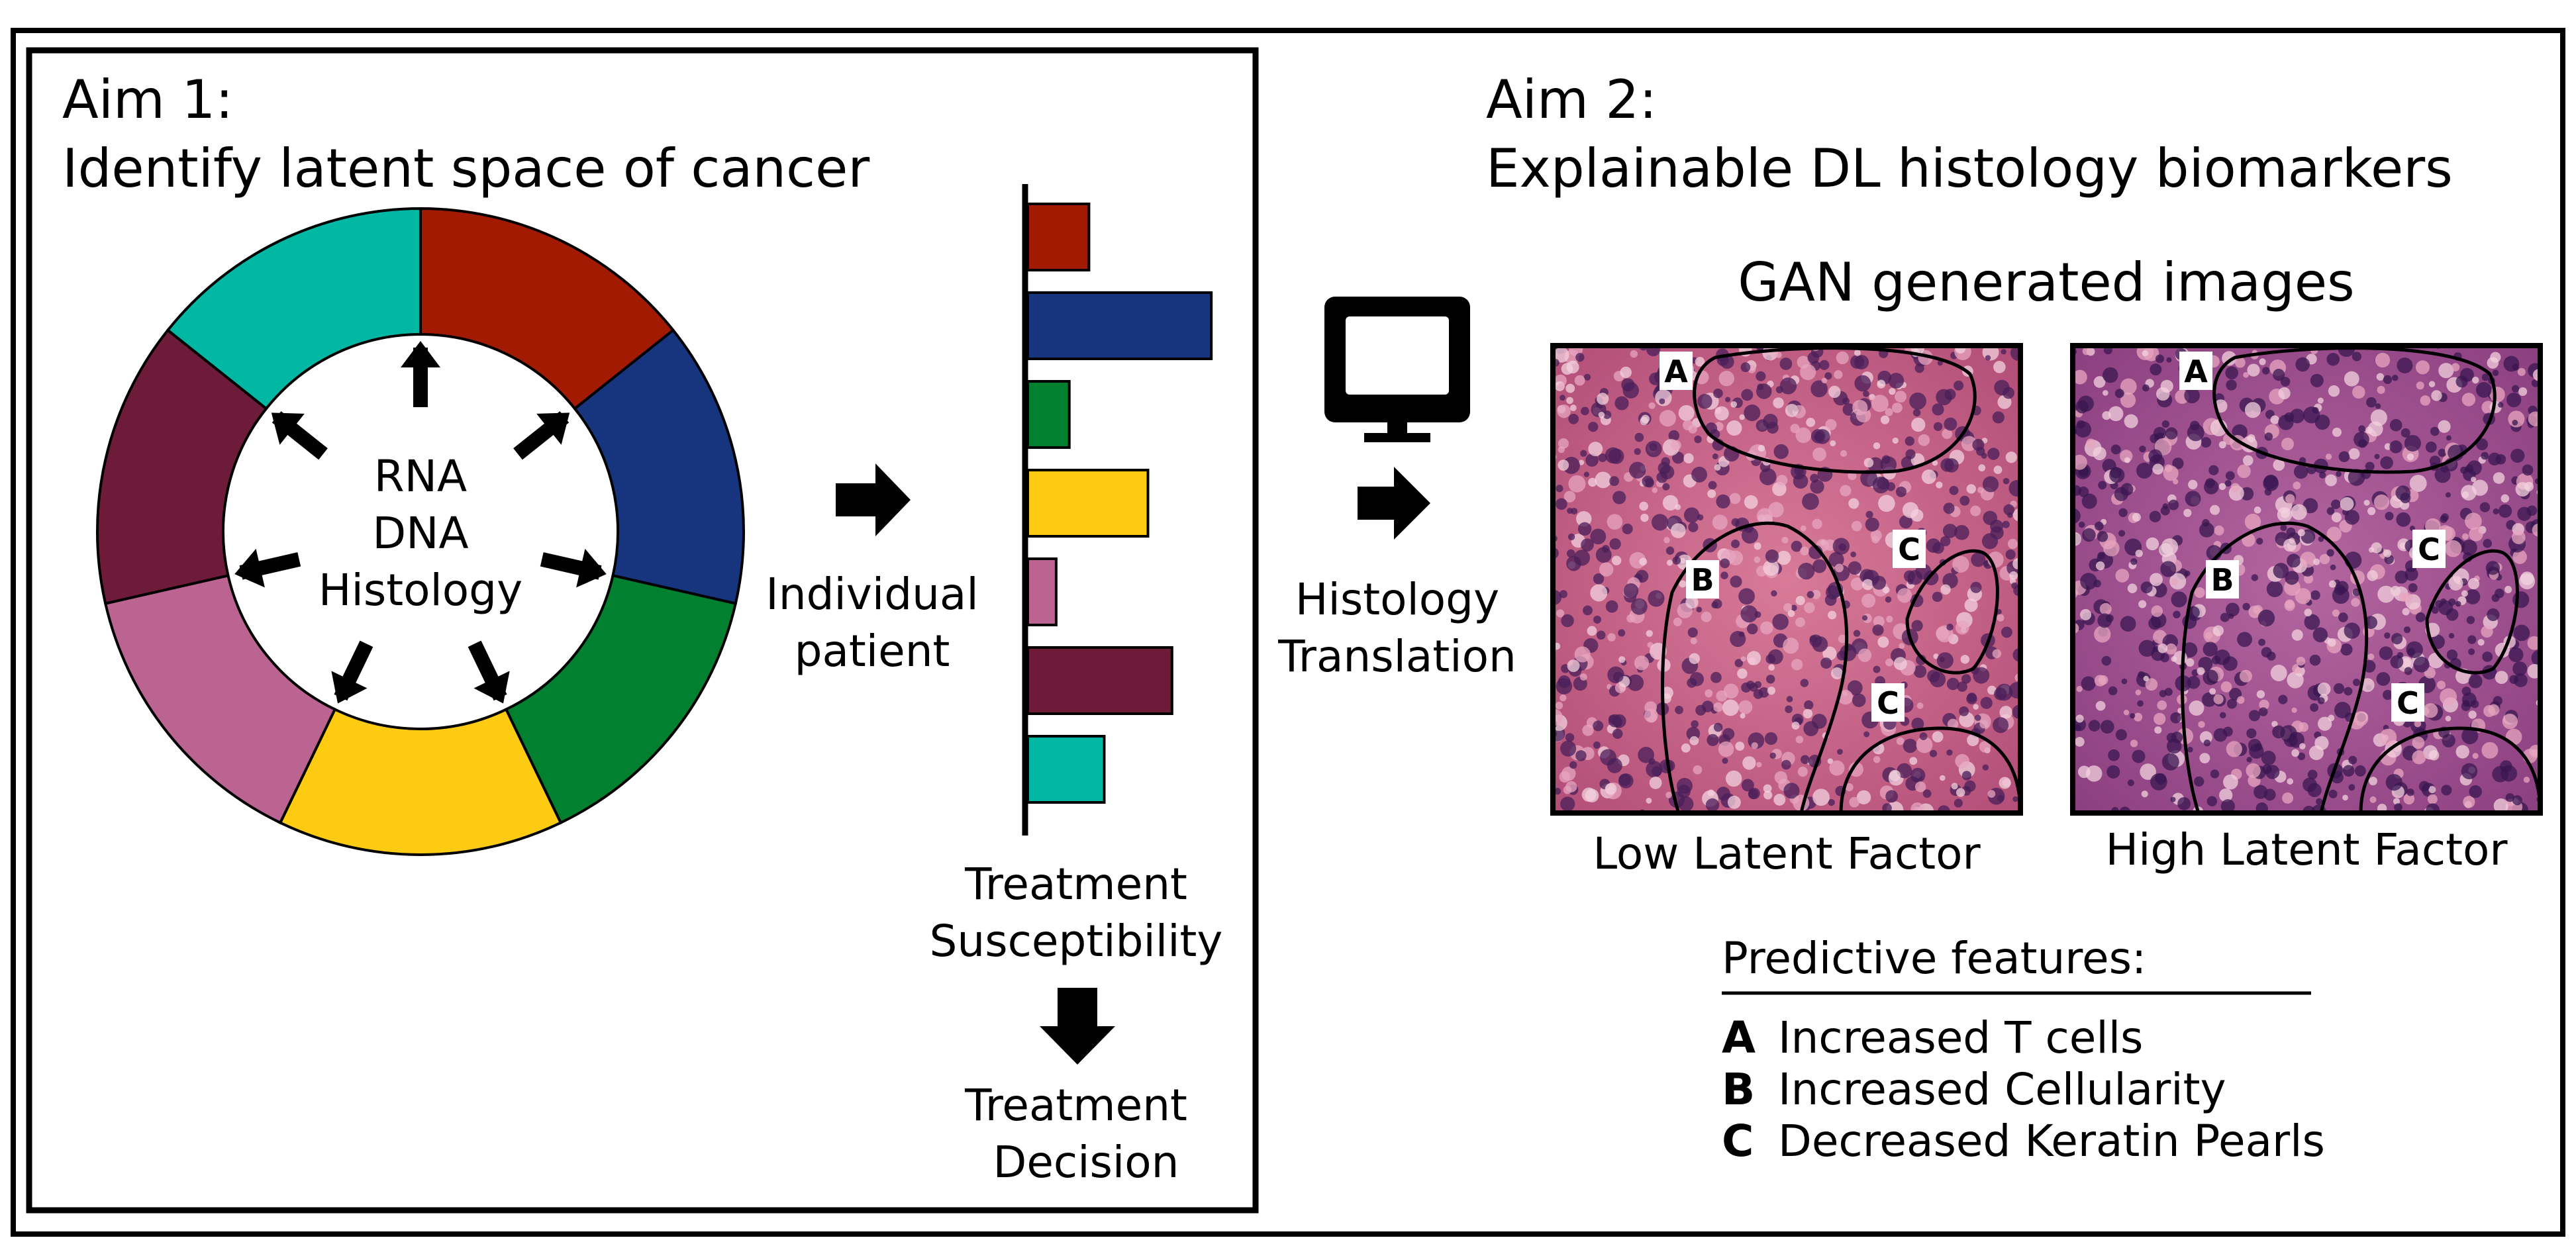 This screenshot has width=2576, height=1246. What do you see at coordinates (1960, 1037) in the screenshot?
I see `feature-text-a: Increased T cells` at bounding box center [1960, 1037].